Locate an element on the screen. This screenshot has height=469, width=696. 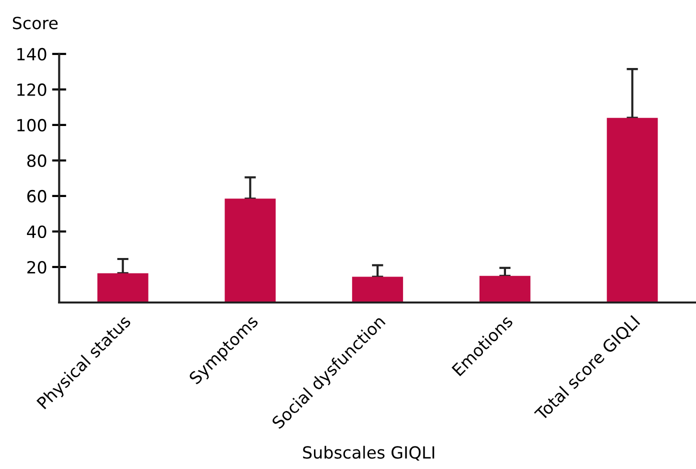
x-axis-title: Subscales GIQLI is located at coordinates (368, 453).